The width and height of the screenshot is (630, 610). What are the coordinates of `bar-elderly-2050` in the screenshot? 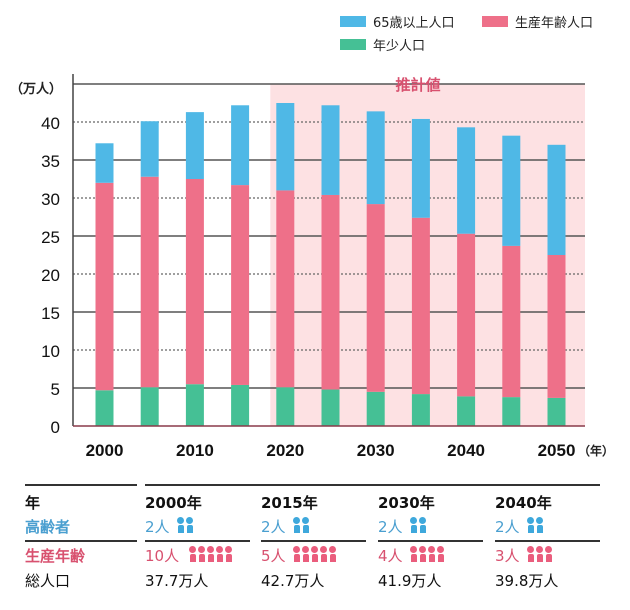 It's located at (556, 199).